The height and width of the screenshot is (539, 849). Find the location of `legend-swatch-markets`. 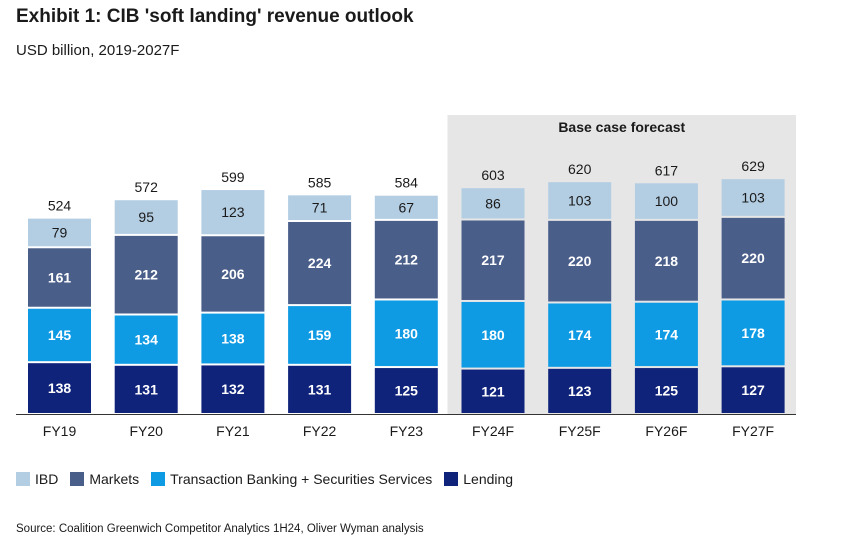

legend-swatch-markets is located at coordinates (77, 479).